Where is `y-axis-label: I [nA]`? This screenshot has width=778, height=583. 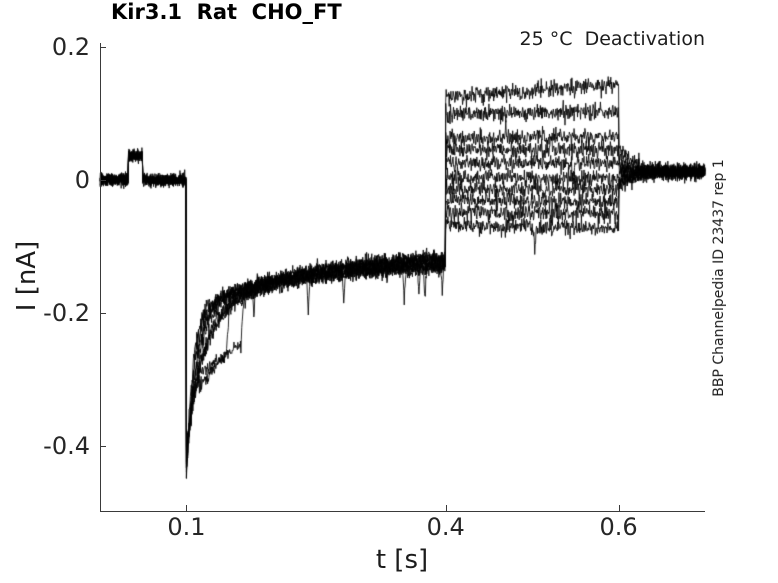 y-axis-label: I [nA] is located at coordinates (27, 276).